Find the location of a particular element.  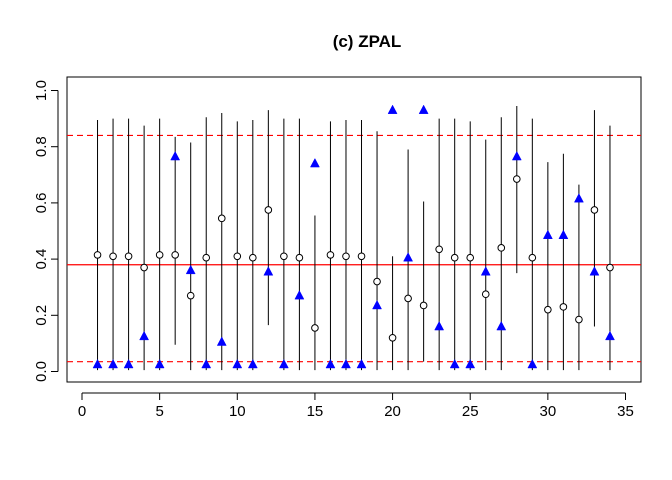

y-tick-label: 0.0 is located at coordinates (41, 371).